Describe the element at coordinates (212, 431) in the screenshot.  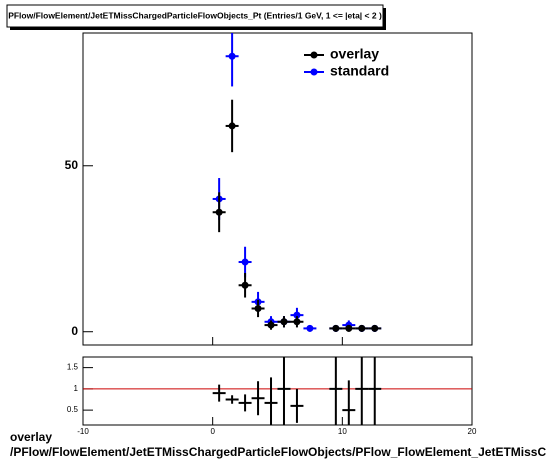
I see `x-tick-label: 0` at that location.